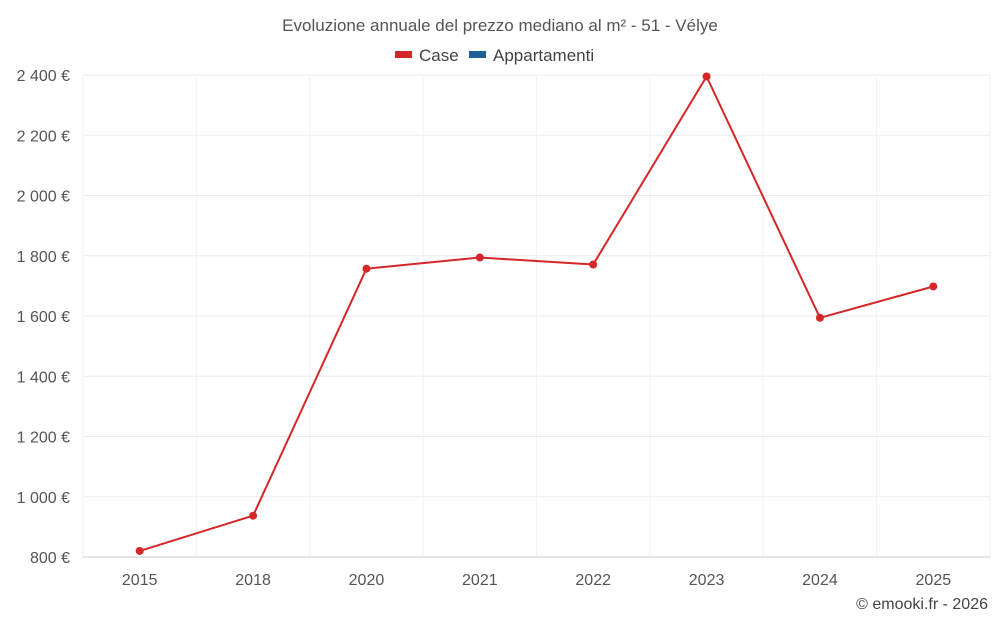  What do you see at coordinates (480, 580) in the screenshot?
I see `x-tick-label: 2021` at bounding box center [480, 580].